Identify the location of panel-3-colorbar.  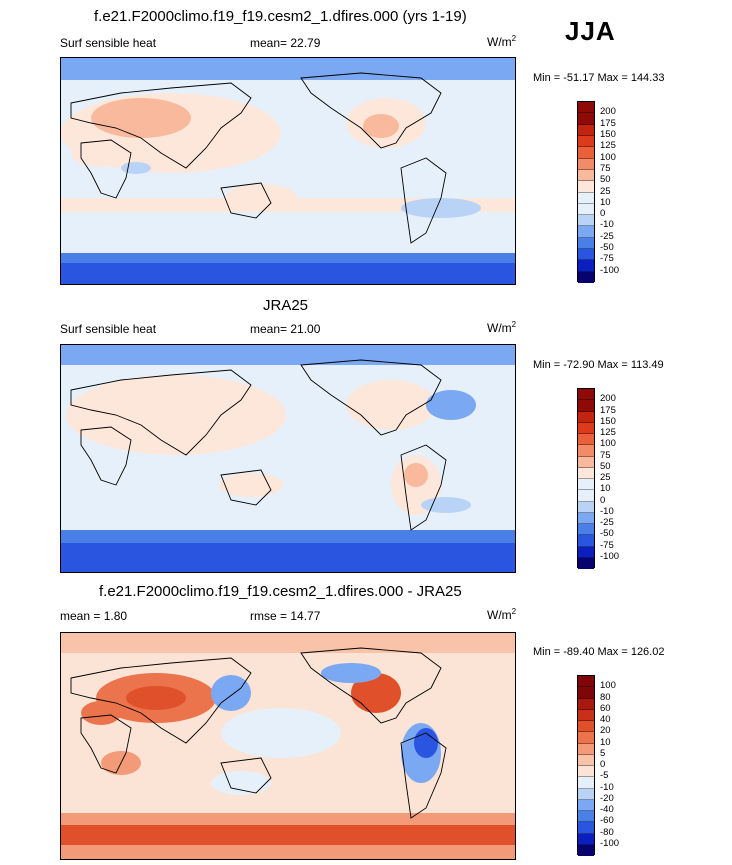
(586, 765).